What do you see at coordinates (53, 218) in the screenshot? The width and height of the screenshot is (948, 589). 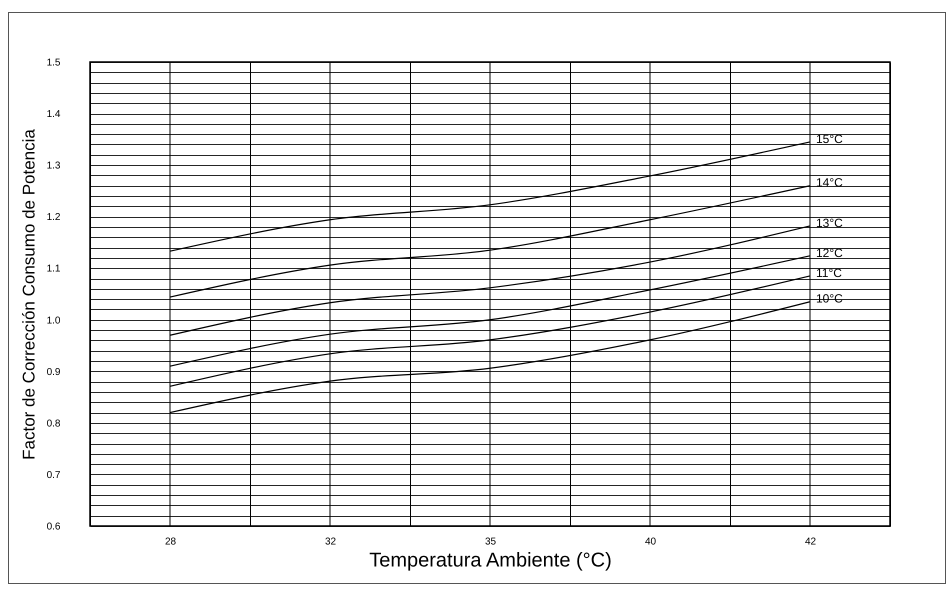 I see `y-tick-label: 1.2` at bounding box center [53, 218].